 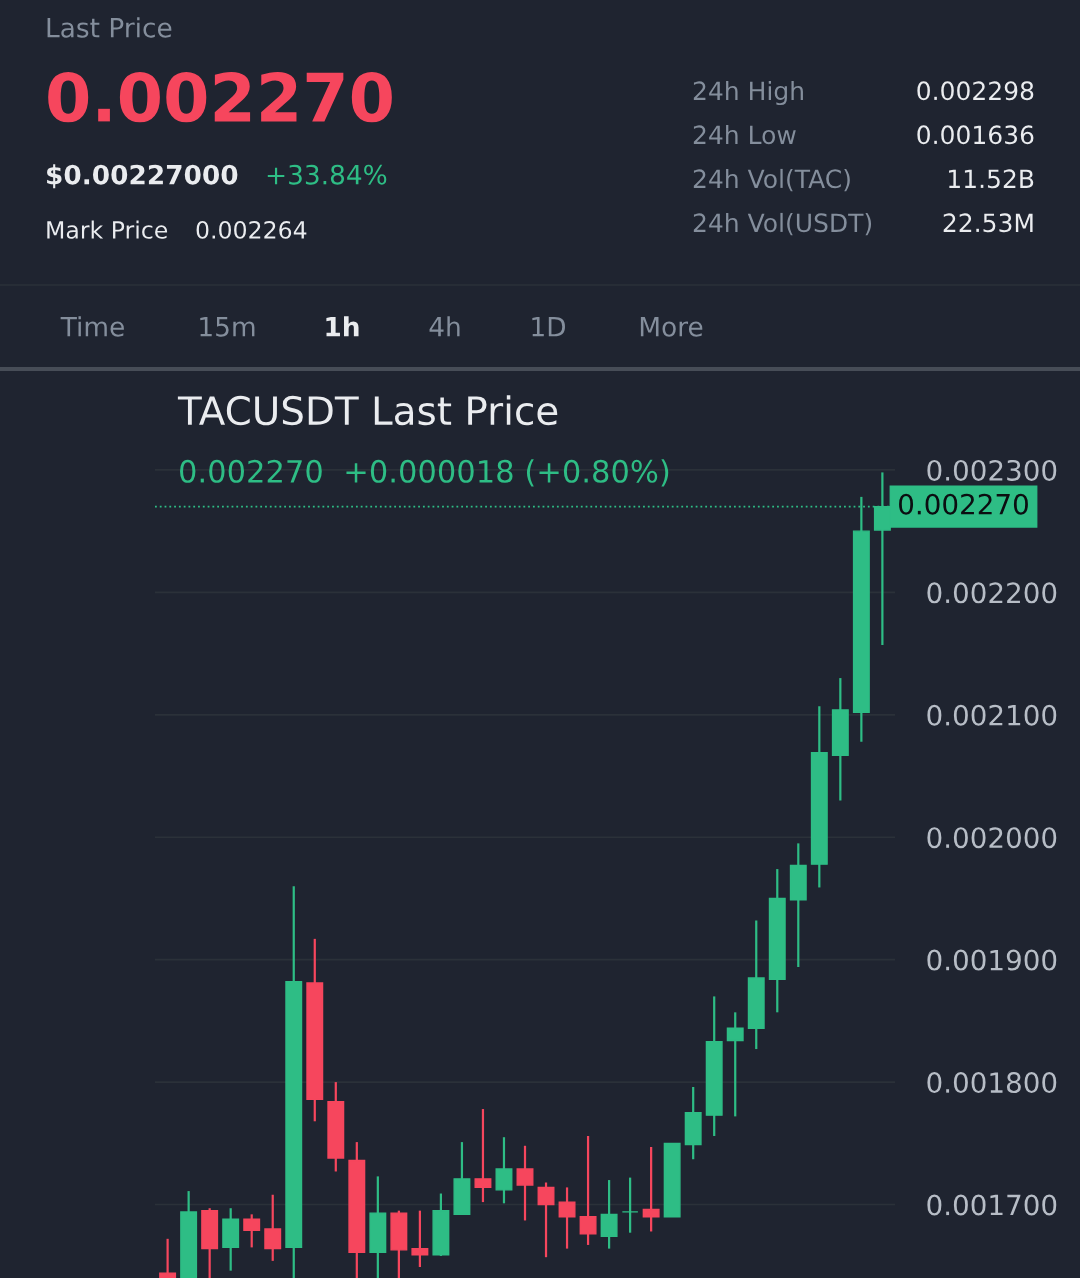 What do you see at coordinates (975, 91) in the screenshot?
I see `text: 0.002298` at bounding box center [975, 91].